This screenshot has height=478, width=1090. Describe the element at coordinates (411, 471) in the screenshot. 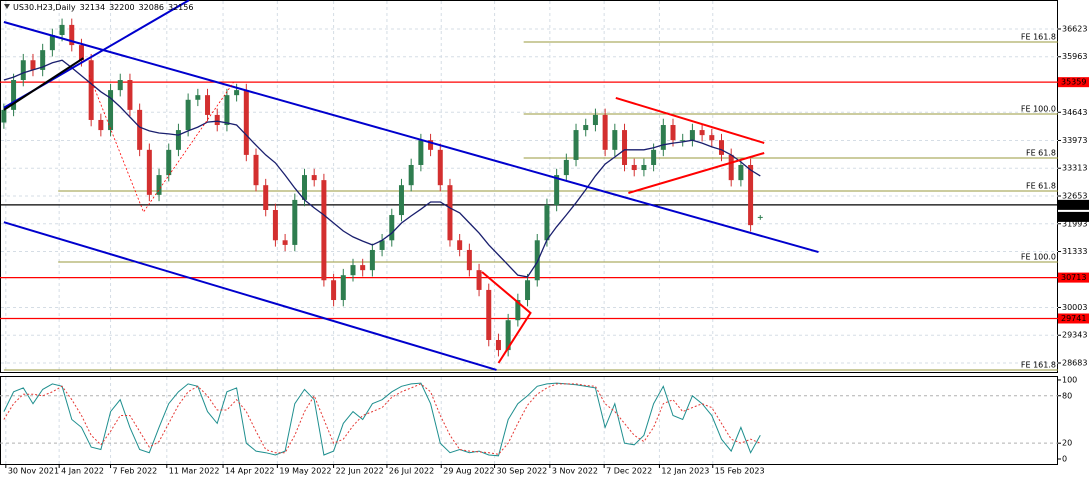

I see `x-tick-label: 26 Jul 2022` at that location.